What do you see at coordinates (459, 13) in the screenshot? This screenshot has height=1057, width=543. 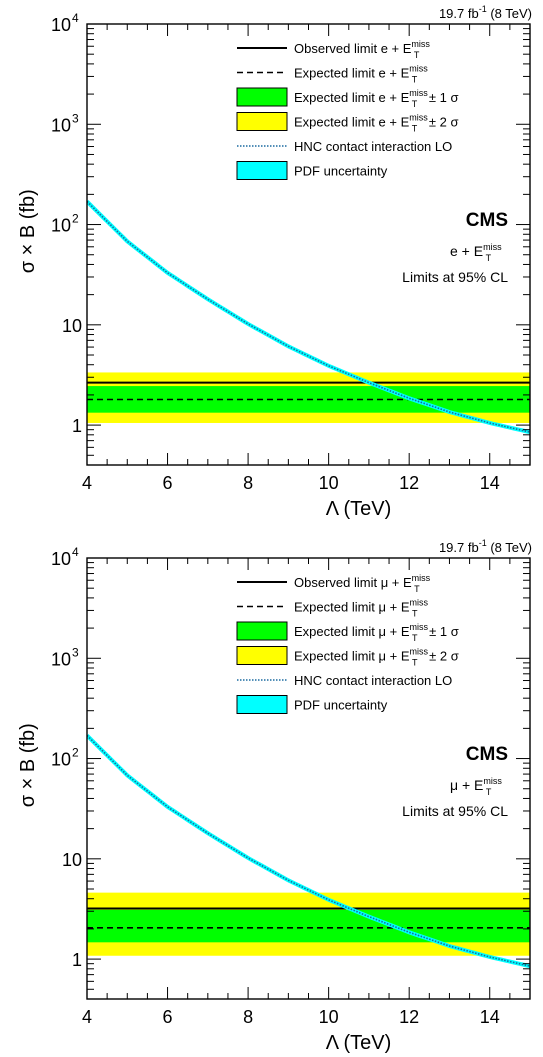 I see `lumi-value: 19.7 fb` at bounding box center [459, 13].